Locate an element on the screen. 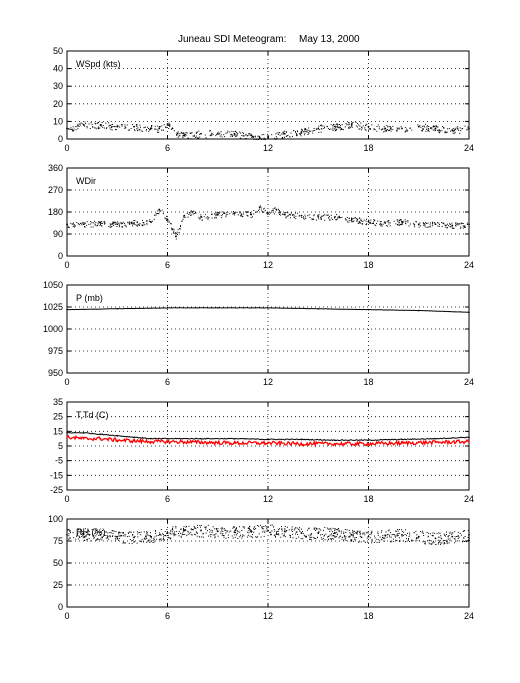 This screenshot has width=520, height=683. wspd-ytick-label: 30 is located at coordinates (58, 86).